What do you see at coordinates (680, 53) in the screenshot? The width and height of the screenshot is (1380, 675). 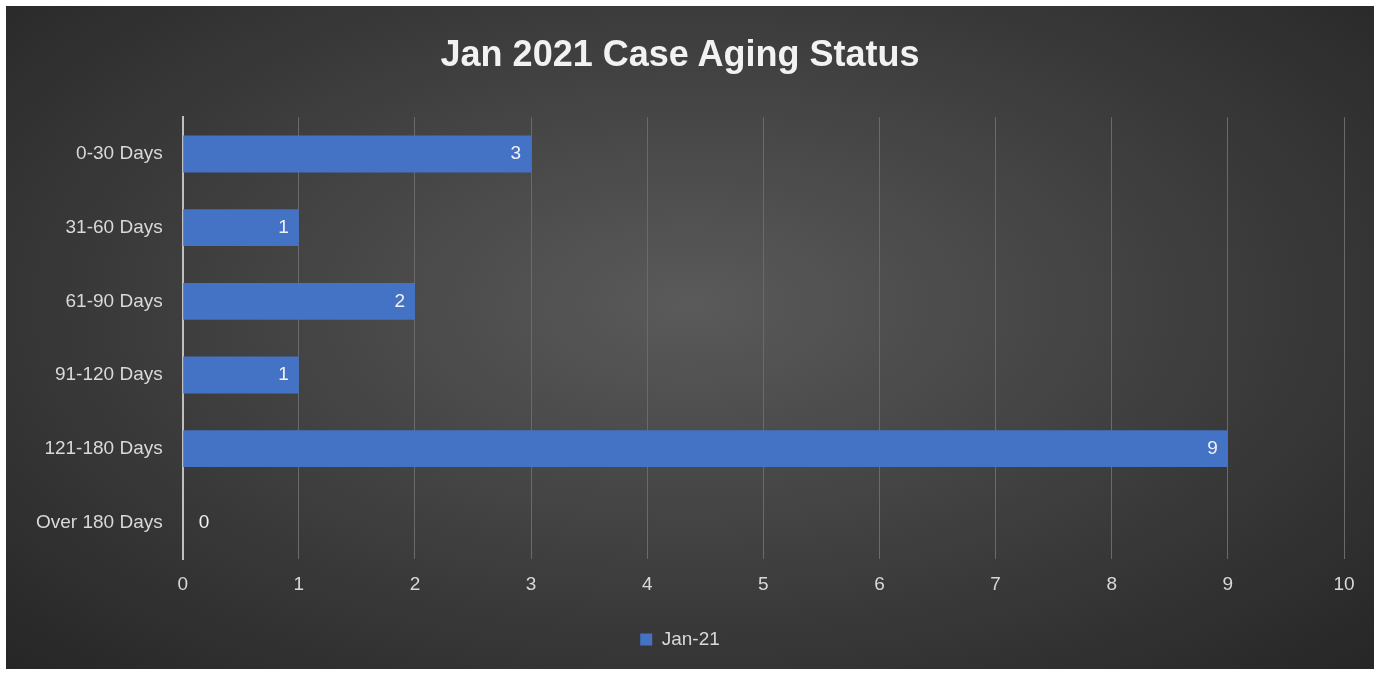 I see `chart-title: Jan 2021 Case Aging Status` at bounding box center [680, 53].